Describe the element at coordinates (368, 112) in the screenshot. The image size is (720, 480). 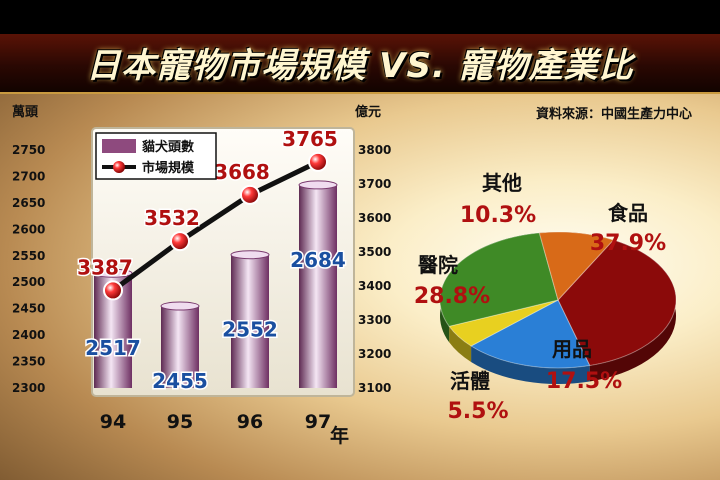
I see `right-axis-unit: 億元` at that location.